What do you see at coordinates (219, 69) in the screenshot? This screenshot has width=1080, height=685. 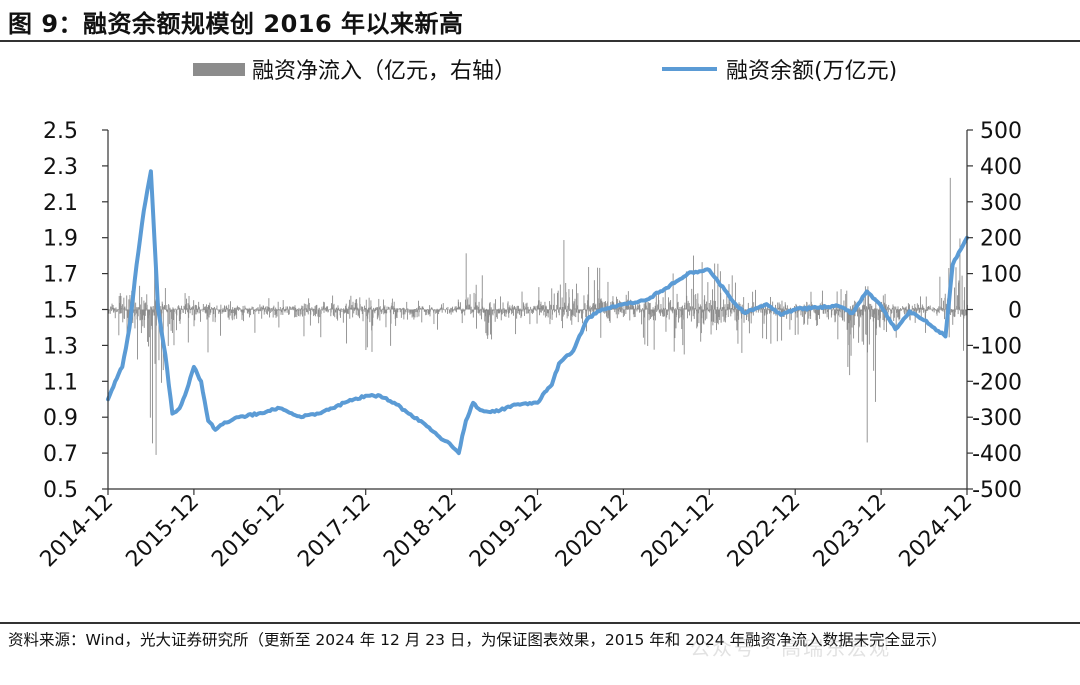 I see `legend-bar-swatch` at bounding box center [219, 69].